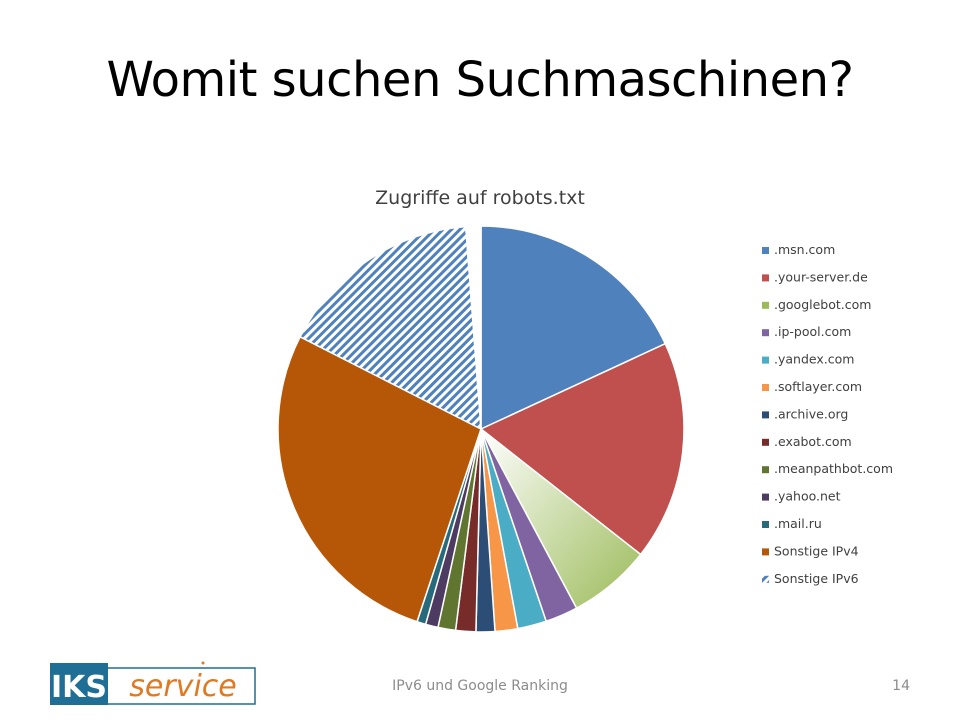  I want to click on legend-label-8: .meanpathbot.com, so click(833, 468).